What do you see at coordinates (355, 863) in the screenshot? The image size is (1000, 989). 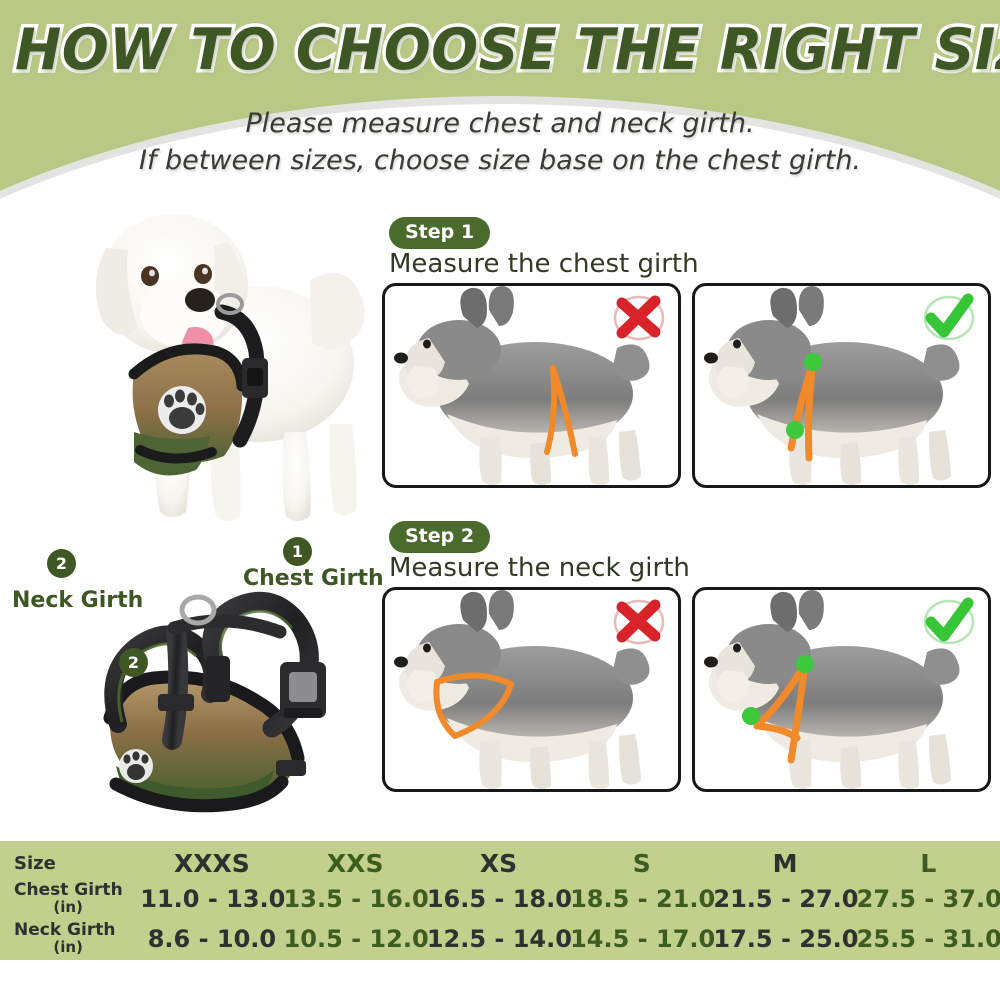 I see `table-header-xxs: XXS` at bounding box center [355, 863].